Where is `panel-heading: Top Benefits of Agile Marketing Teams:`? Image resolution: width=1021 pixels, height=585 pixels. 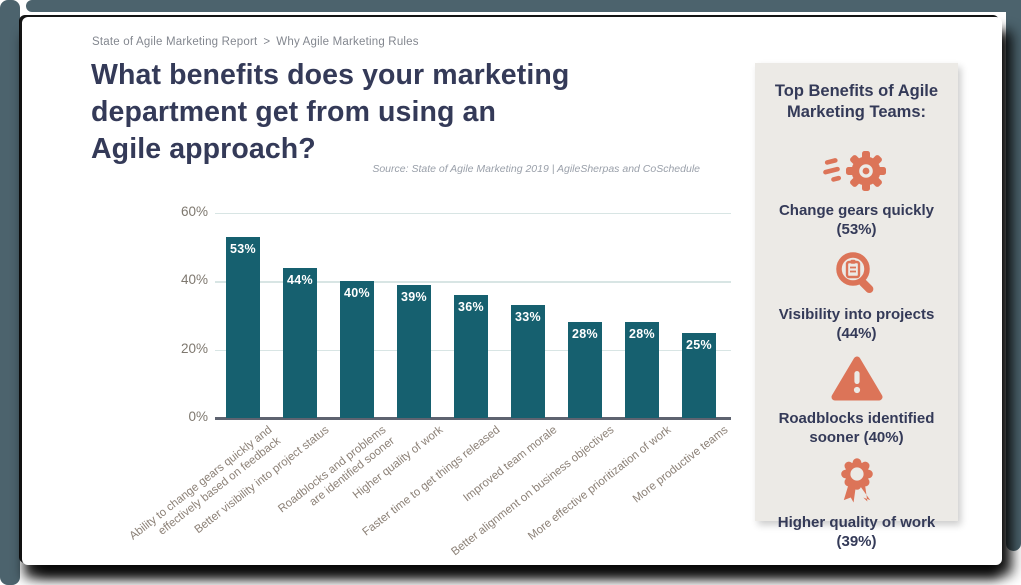
panel-heading: Top Benefits of Agile Marketing Teams: is located at coordinates (856, 101).